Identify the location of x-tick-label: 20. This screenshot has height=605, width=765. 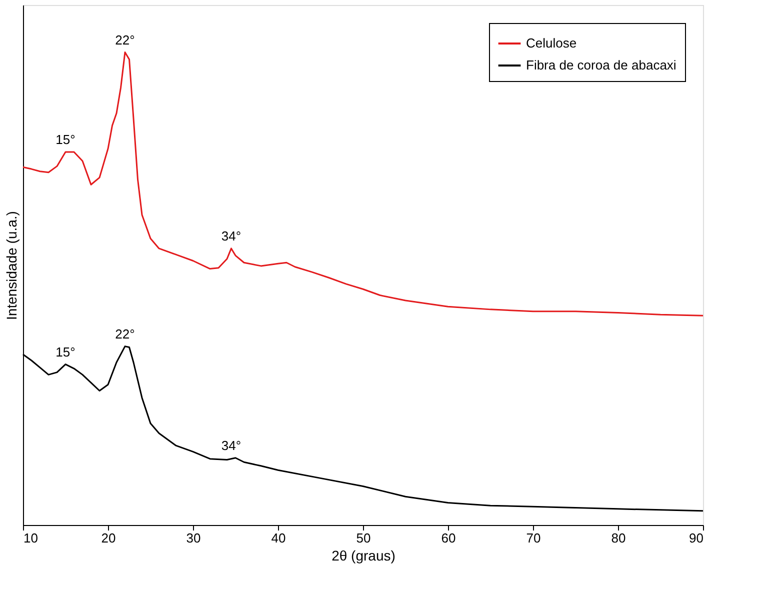
(108, 538).